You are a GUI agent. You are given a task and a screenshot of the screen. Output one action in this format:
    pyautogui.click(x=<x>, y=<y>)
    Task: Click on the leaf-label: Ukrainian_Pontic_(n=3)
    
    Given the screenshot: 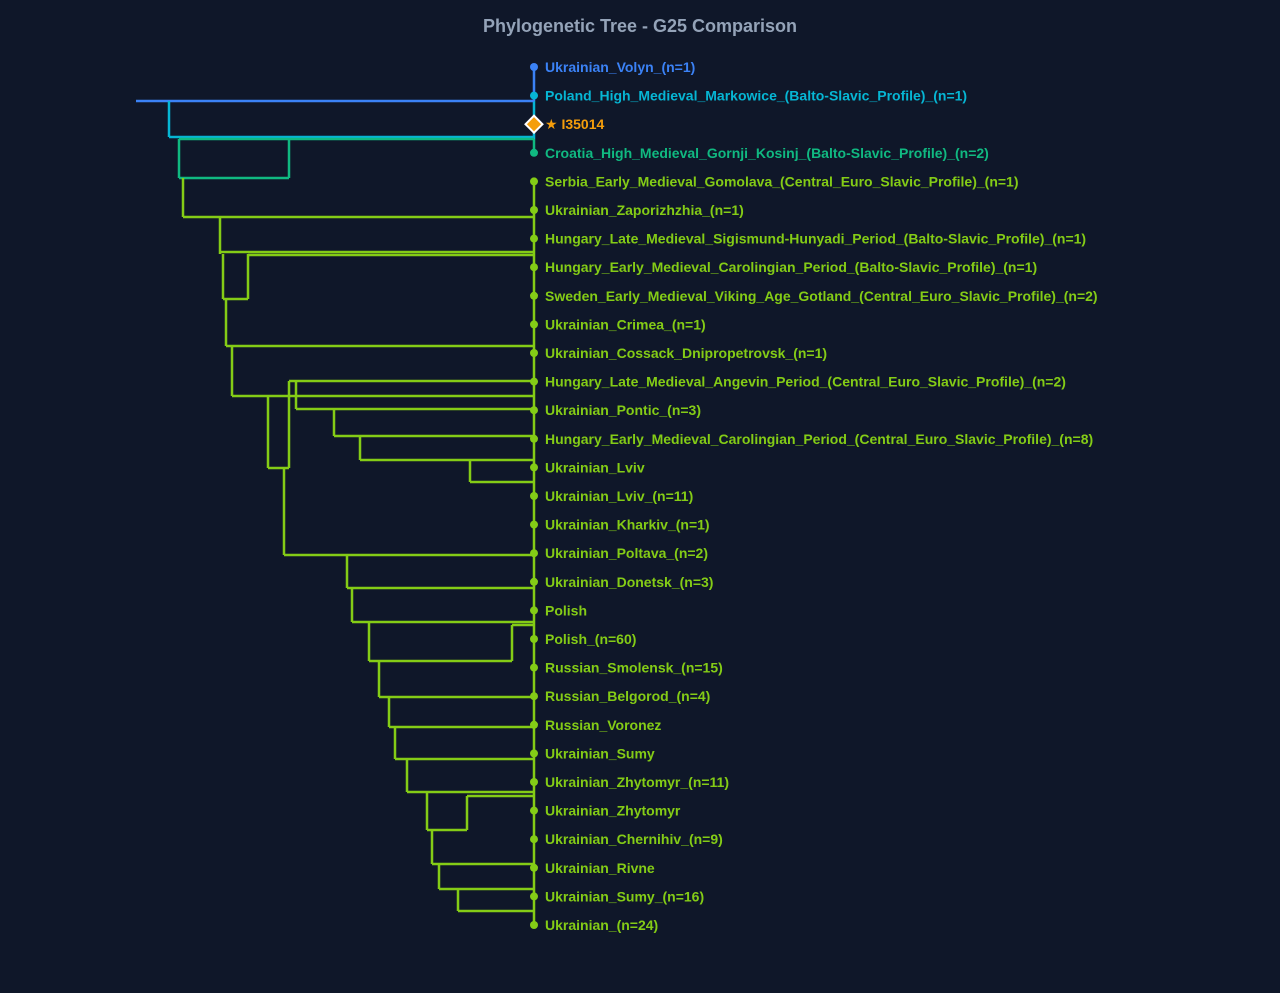 What is the action you would take?
    pyautogui.click(x=623, y=410)
    